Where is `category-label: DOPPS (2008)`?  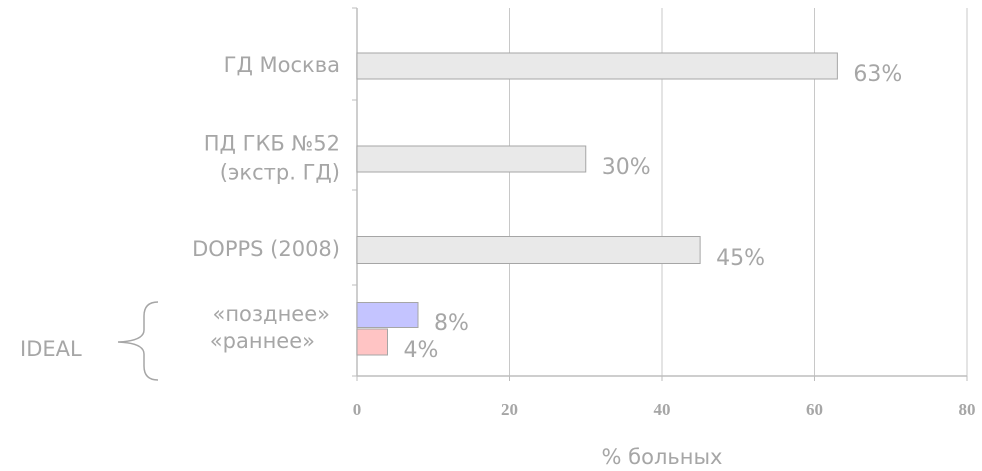 category-label: DOPPS (2008) is located at coordinates (266, 249).